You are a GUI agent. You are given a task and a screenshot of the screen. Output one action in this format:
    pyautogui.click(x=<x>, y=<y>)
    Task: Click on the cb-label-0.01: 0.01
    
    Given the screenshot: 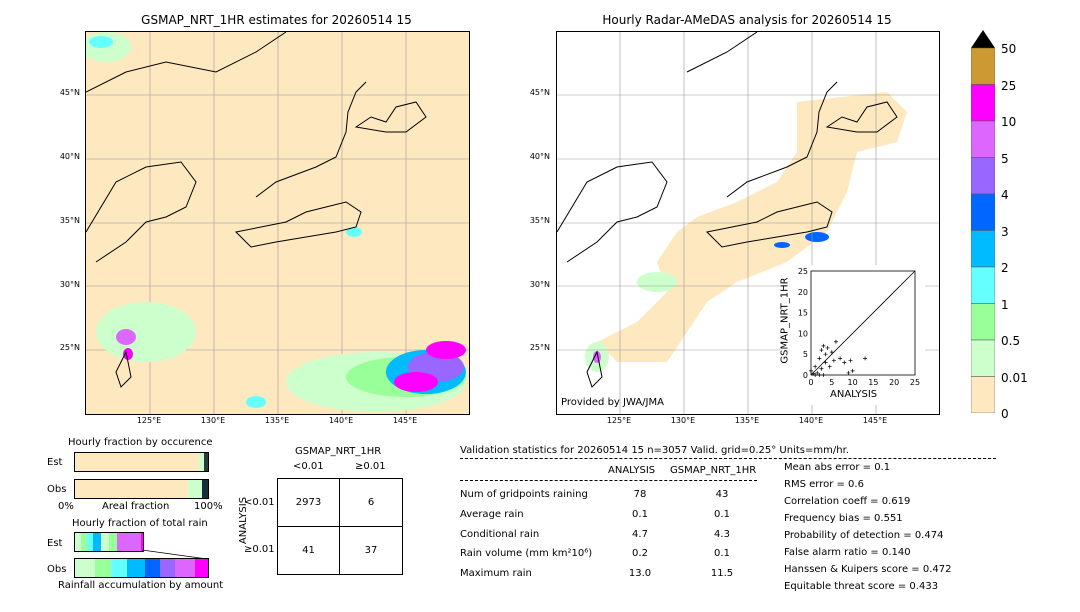 What is the action you would take?
    pyautogui.click(x=1014, y=378)
    